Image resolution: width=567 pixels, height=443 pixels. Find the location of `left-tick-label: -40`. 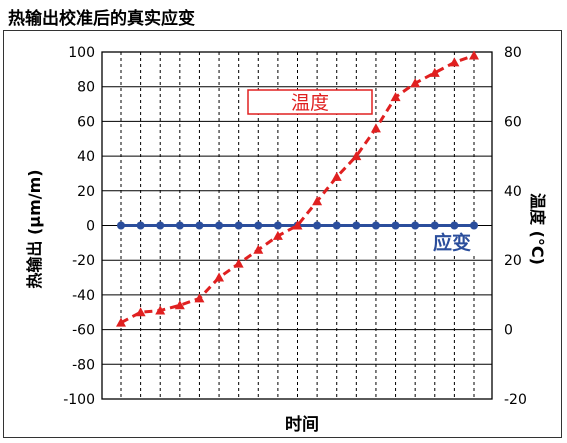

left-tick-label: -40 is located at coordinates (83, 296).